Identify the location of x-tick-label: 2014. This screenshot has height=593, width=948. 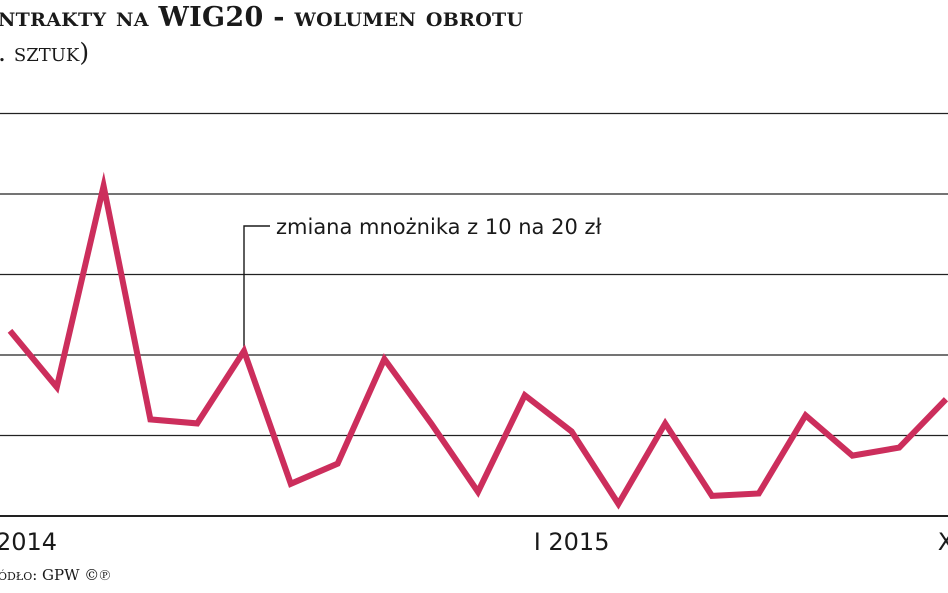
(28, 542).